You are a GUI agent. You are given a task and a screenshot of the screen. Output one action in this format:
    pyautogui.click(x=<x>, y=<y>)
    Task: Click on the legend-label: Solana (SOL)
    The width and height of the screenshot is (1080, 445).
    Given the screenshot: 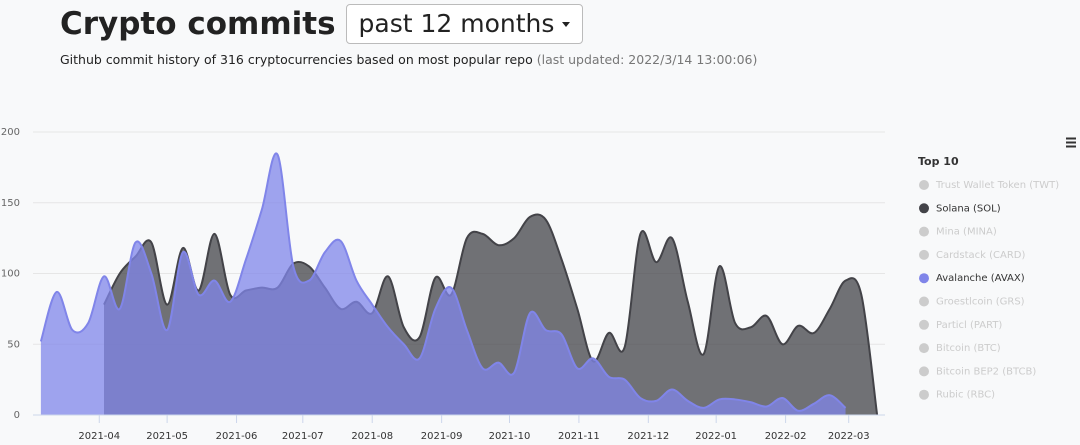 What is the action you would take?
    pyautogui.click(x=968, y=208)
    